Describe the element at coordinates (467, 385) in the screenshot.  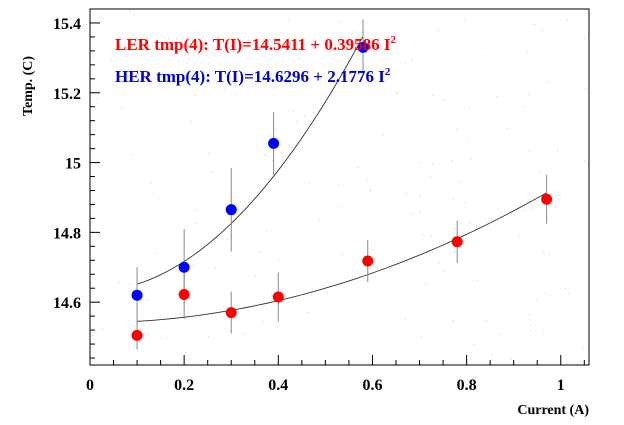
I see `x-tick-label: 0.8` at that location.